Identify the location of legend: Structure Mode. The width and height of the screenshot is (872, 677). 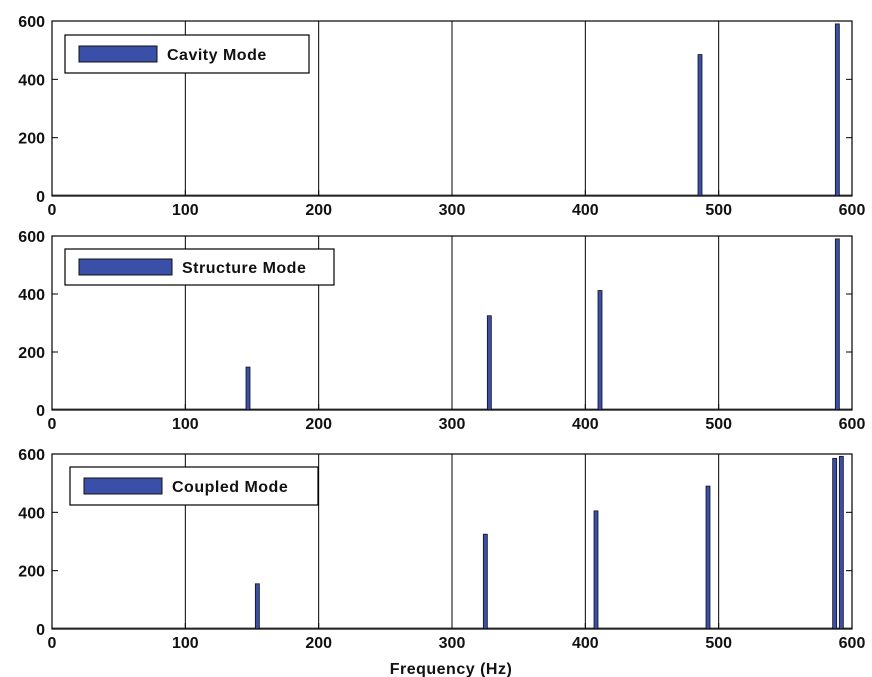
(199, 267).